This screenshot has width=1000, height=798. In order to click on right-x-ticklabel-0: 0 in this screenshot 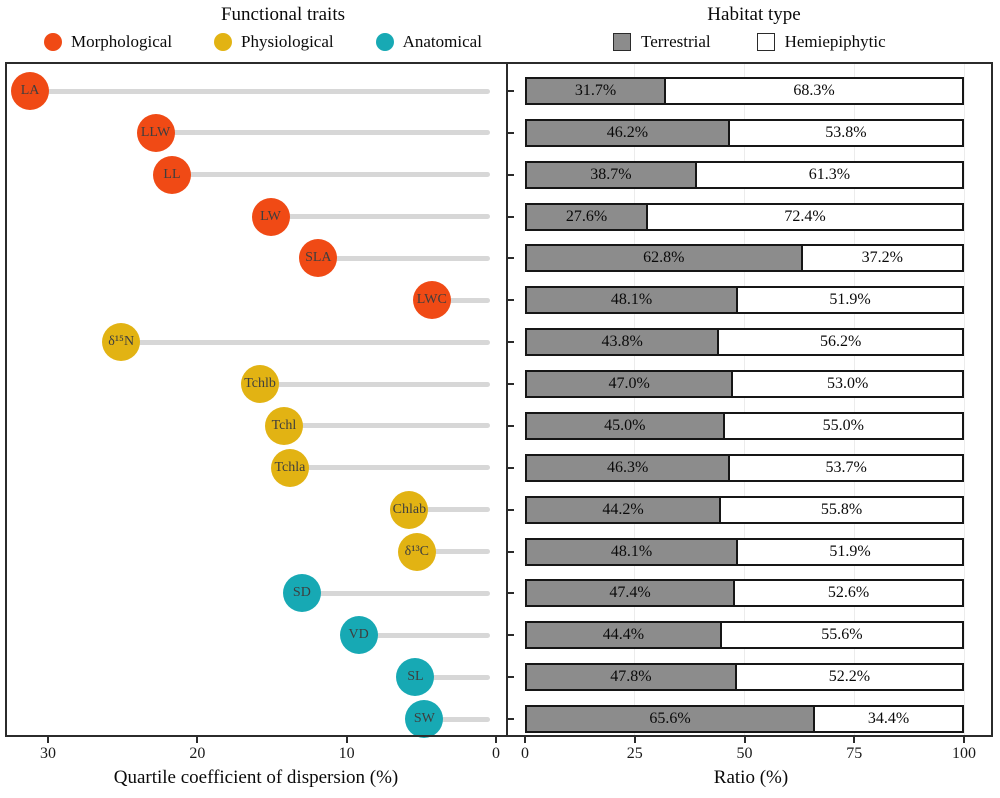, I will do `click(525, 753)`.